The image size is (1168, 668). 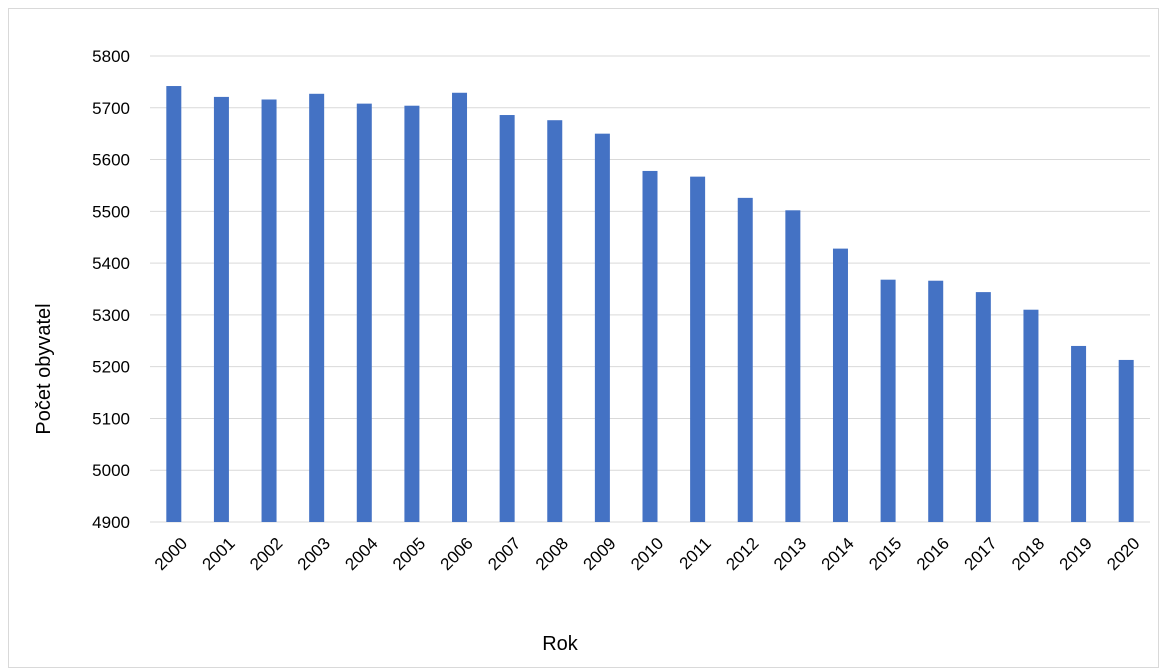 What do you see at coordinates (221, 309) in the screenshot?
I see `bar-2001` at bounding box center [221, 309].